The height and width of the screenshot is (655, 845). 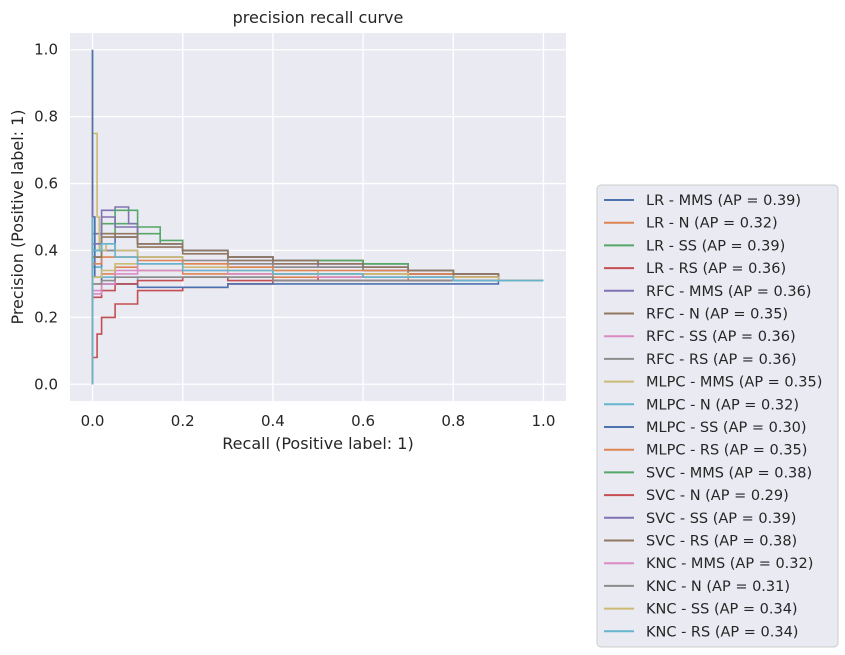 What do you see at coordinates (726, 451) in the screenshot?
I see `legend-entry: MLPC - RS (AP = 0.35)` at bounding box center [726, 451].